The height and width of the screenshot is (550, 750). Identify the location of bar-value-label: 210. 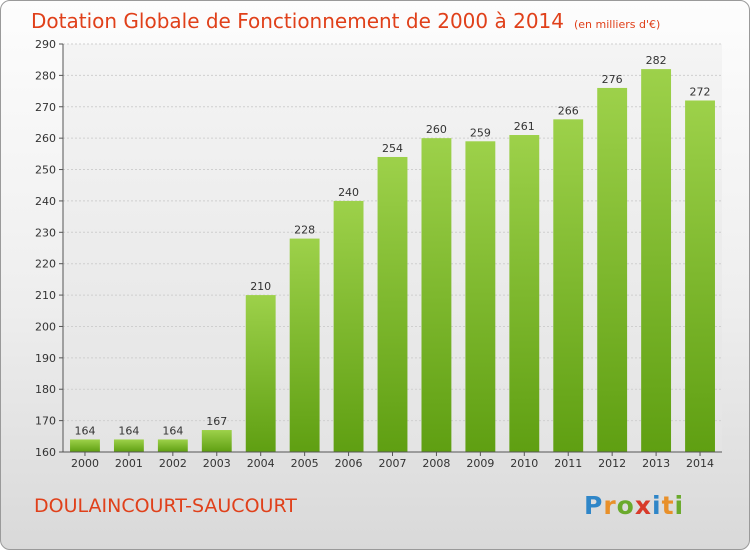
(260, 286).